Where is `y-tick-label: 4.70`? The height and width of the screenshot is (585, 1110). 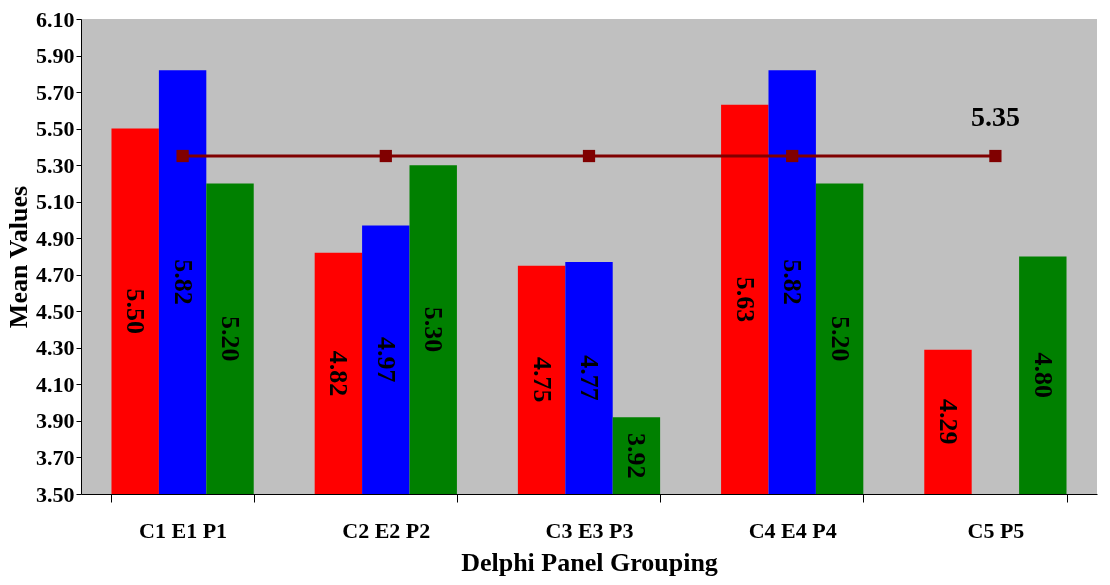 y-tick-label: 4.70 is located at coordinates (55, 275).